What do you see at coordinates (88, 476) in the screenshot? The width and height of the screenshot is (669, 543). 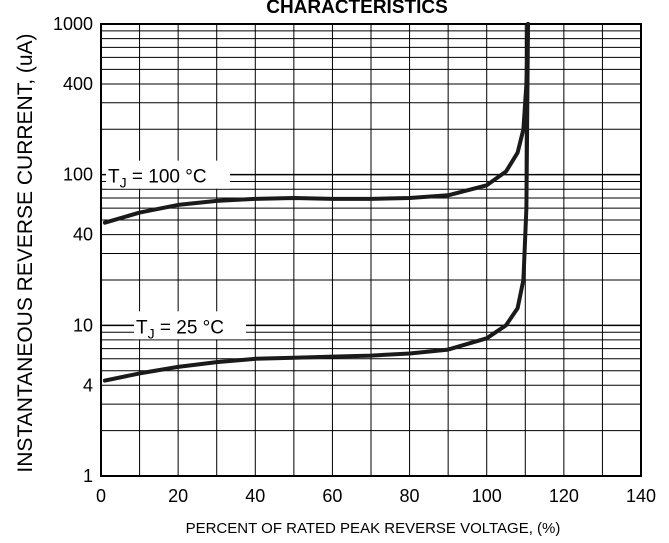 I see `y-tick-label: 1` at bounding box center [88, 476].